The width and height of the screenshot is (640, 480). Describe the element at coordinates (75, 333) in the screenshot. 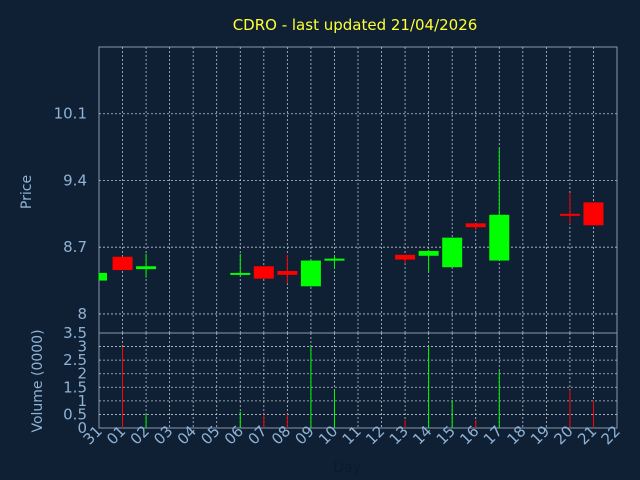

I see `volume-tick-label: 3.5` at that location.